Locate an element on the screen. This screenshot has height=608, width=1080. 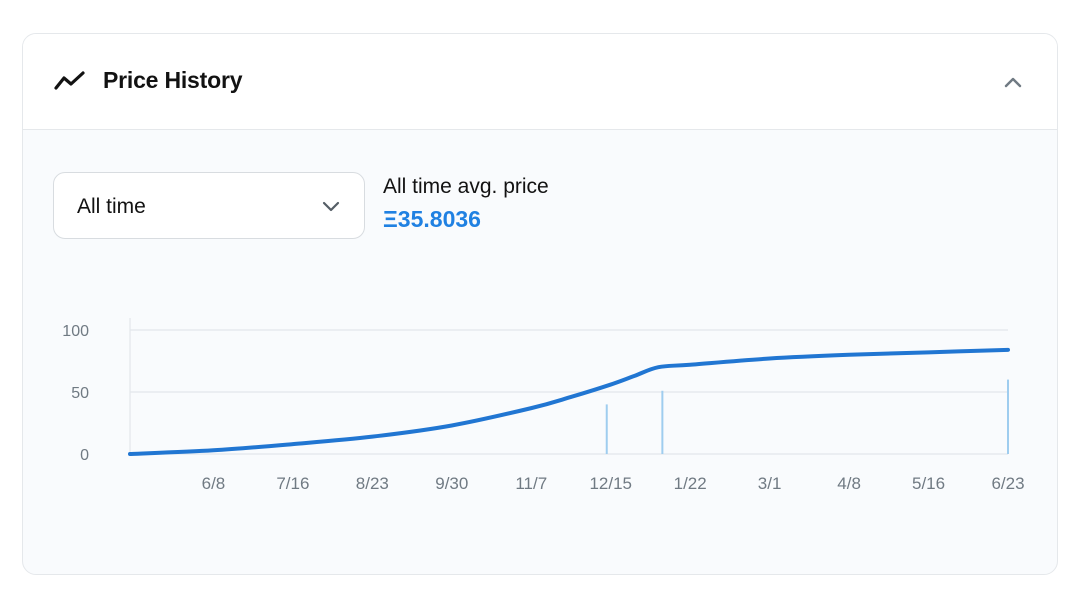
trend-line-icon is located at coordinates (69, 80).